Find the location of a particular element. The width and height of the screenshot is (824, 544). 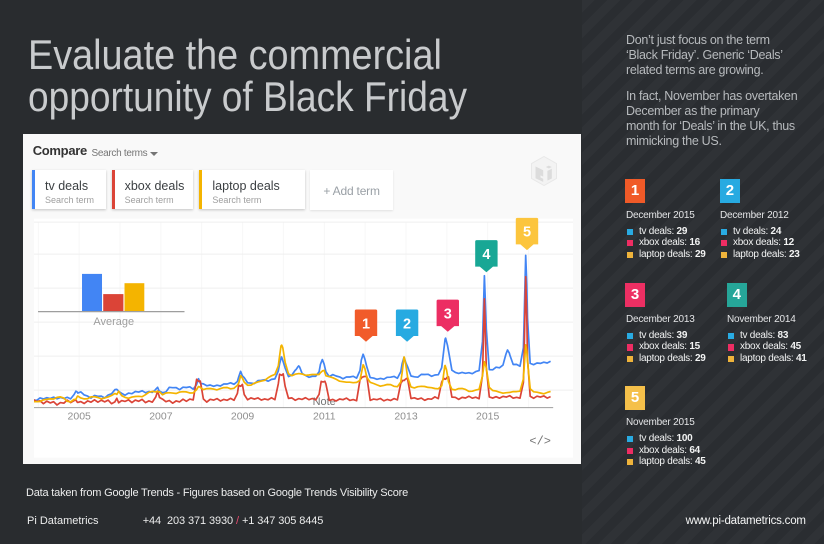

svg-text: 5 is located at coordinates (527, 233).